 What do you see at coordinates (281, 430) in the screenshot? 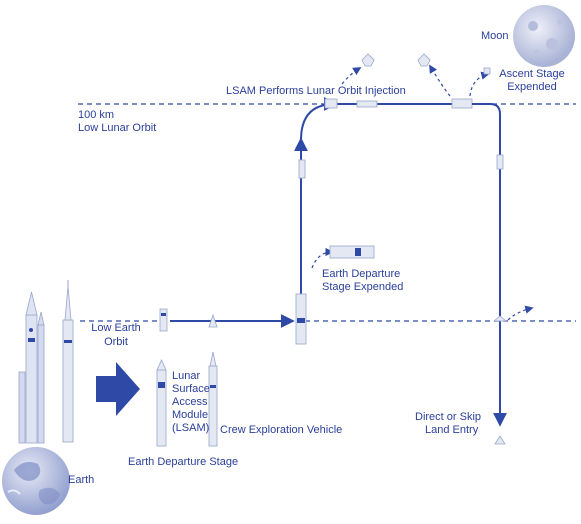
I see `cev-label: Crew Exploration Vehicle` at bounding box center [281, 430].